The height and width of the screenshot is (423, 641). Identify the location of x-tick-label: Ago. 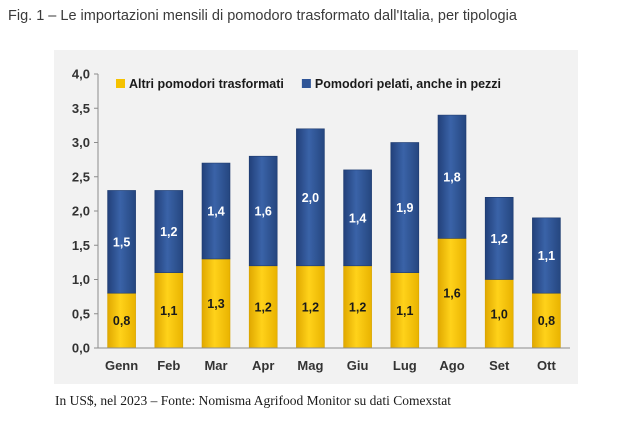
(451, 365).